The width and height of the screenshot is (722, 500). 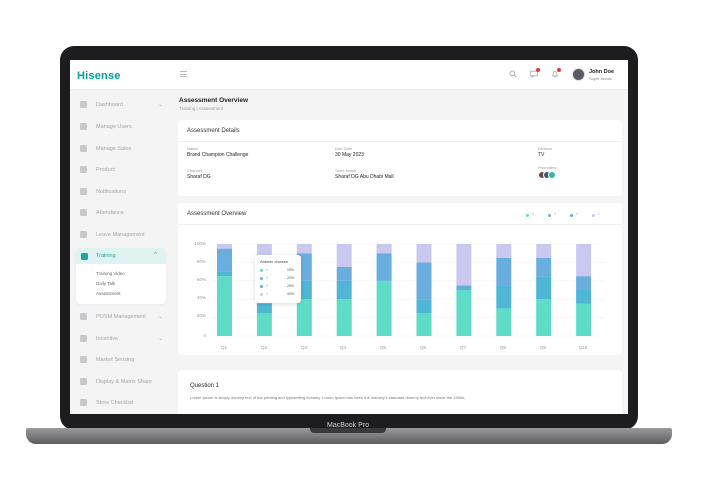 I want to click on bar-segment-q5-s3, so click(x=384, y=267).